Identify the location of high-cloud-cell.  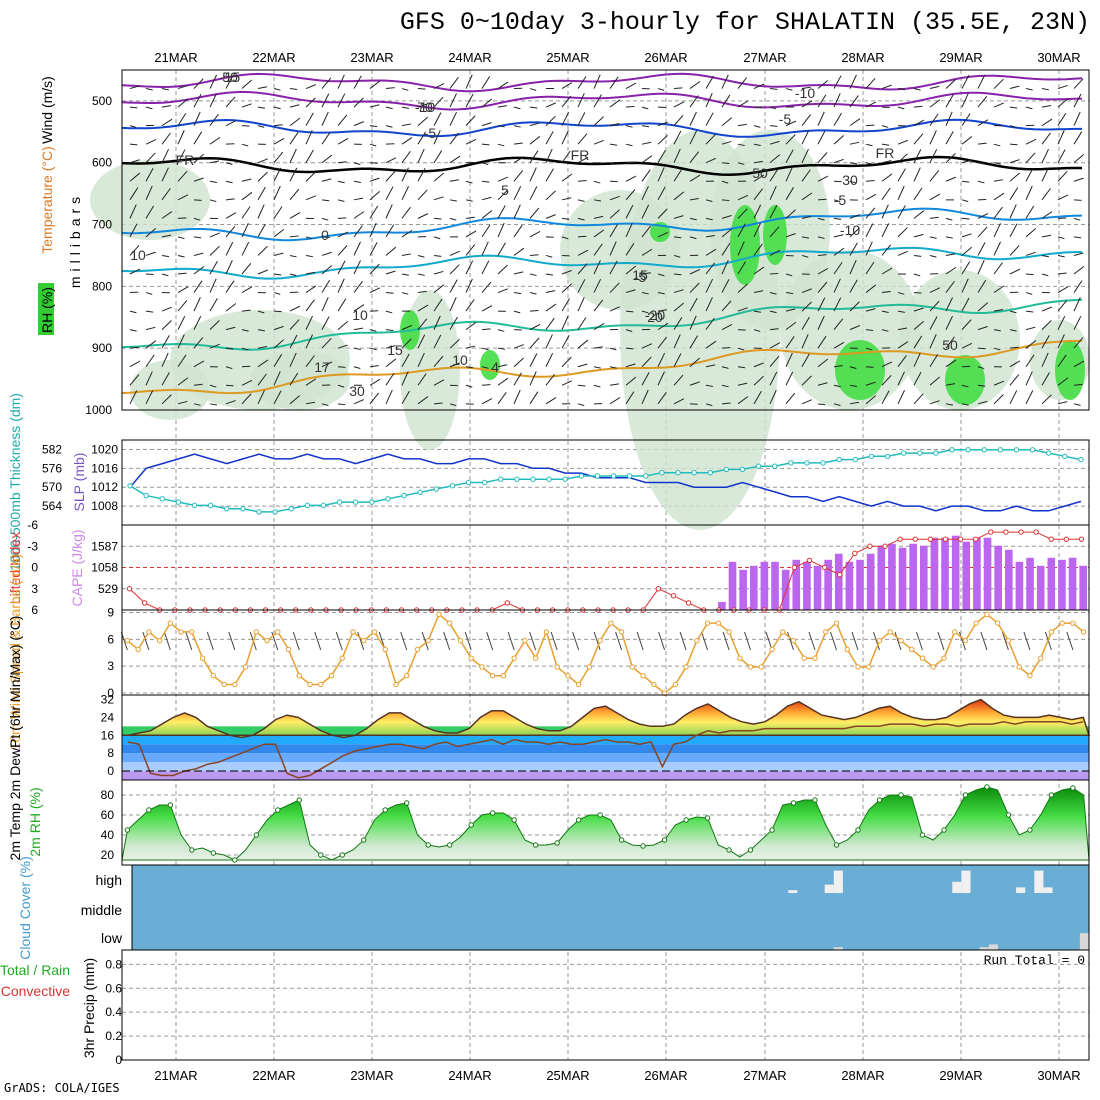
(1048, 890).